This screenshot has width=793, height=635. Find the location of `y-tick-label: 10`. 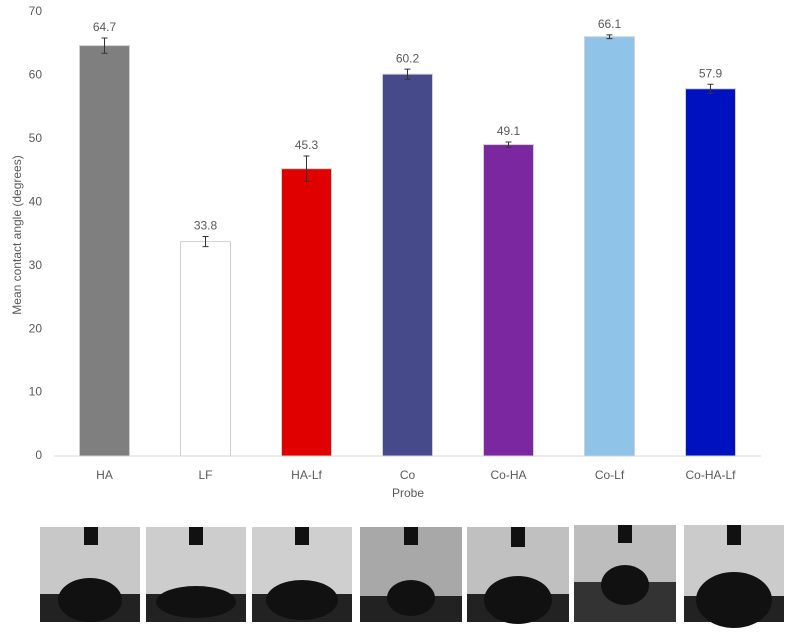

y-tick-label: 10 is located at coordinates (36, 392).